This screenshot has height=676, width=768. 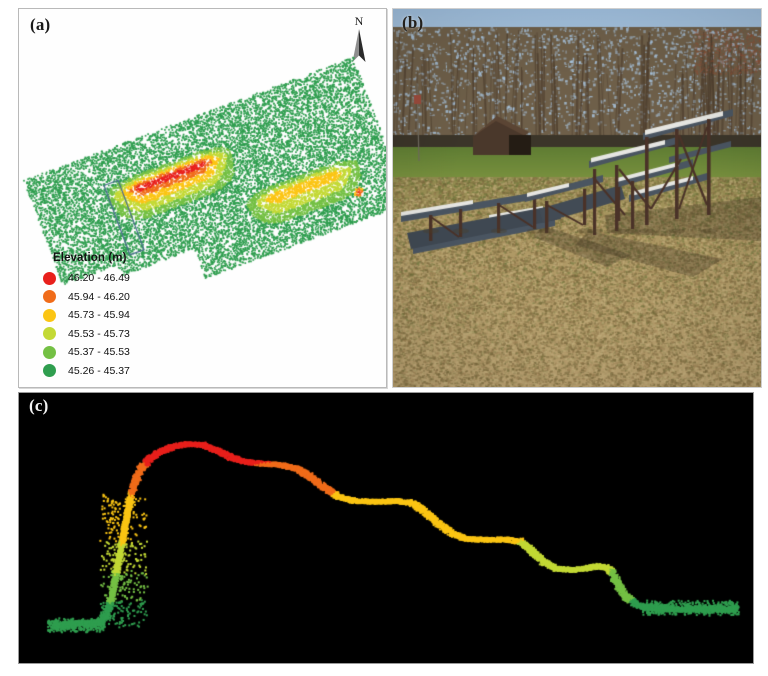 I want to click on legend-label: 45.53 - 45.73, so click(x=99, y=333).